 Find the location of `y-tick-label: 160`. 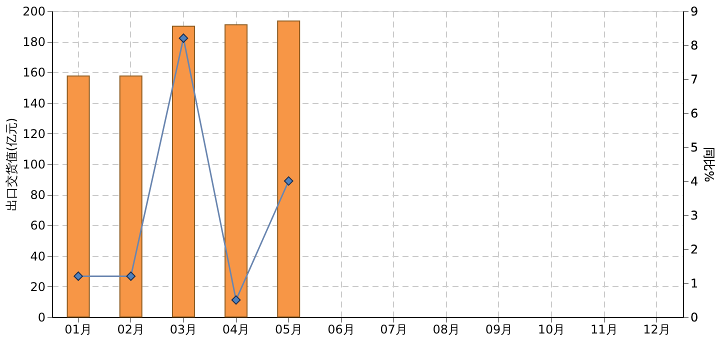

y-tick-label: 160 is located at coordinates (34, 73).